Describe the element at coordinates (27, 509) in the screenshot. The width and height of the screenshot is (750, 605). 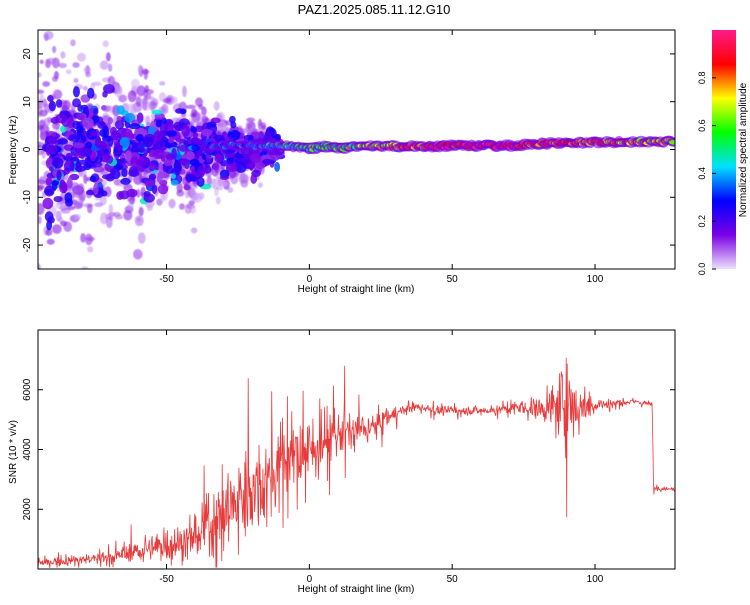
I see `snr-y-tick-label: 2000` at that location.